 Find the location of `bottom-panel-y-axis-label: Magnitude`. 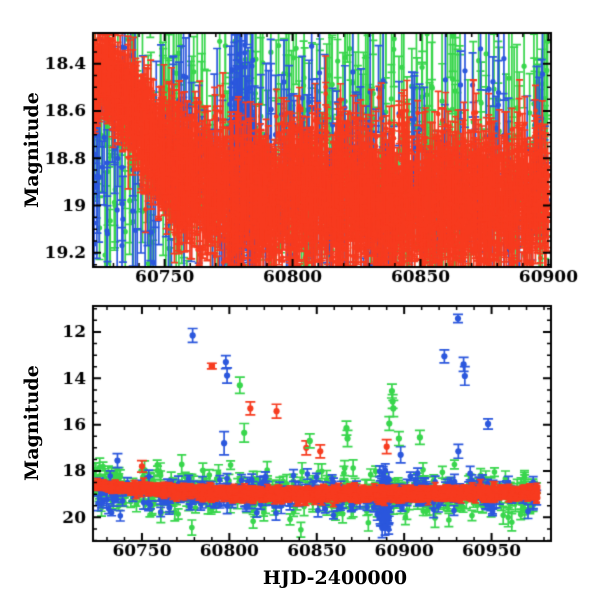

bottom-panel-y-axis-label: Magnitude is located at coordinates (32, 423).